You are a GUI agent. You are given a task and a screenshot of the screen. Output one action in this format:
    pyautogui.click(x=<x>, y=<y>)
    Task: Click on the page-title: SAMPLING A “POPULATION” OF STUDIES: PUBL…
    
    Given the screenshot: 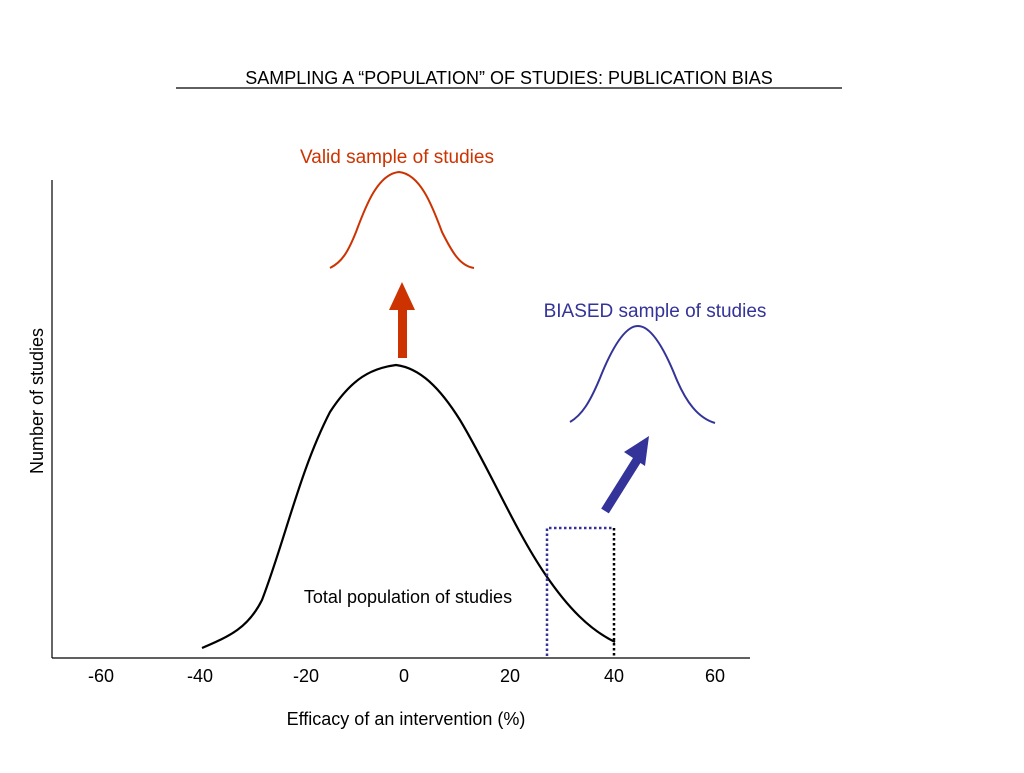 What is the action you would take?
    pyautogui.click(x=508, y=78)
    